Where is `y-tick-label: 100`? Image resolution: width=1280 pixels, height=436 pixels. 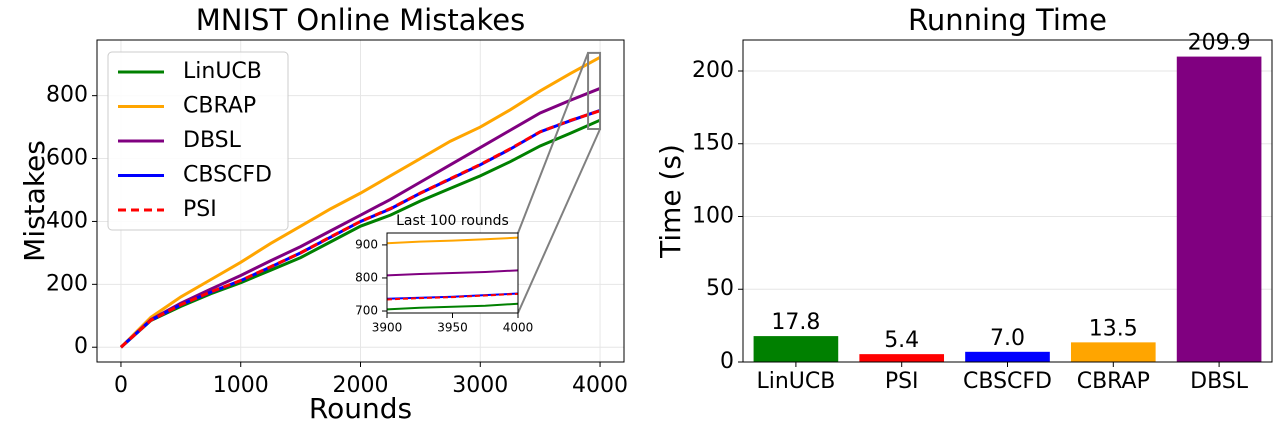 y-tick-label: 100 is located at coordinates (713, 215).